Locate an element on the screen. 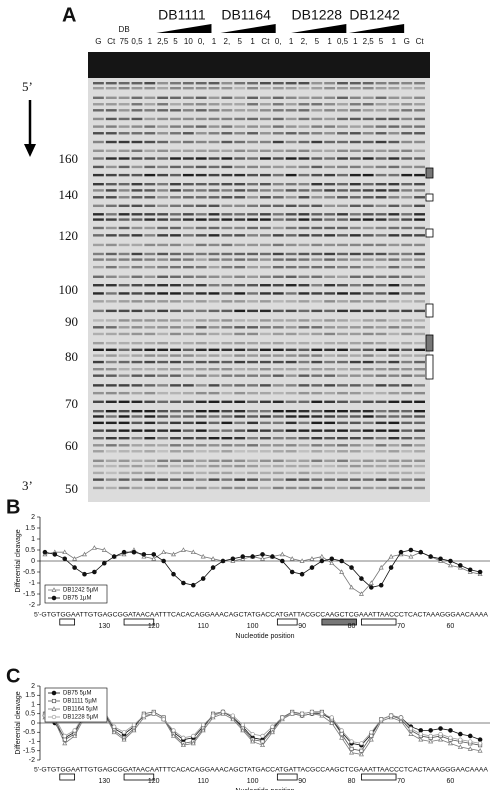  lane-label: 0, is located at coordinates (201, 41).